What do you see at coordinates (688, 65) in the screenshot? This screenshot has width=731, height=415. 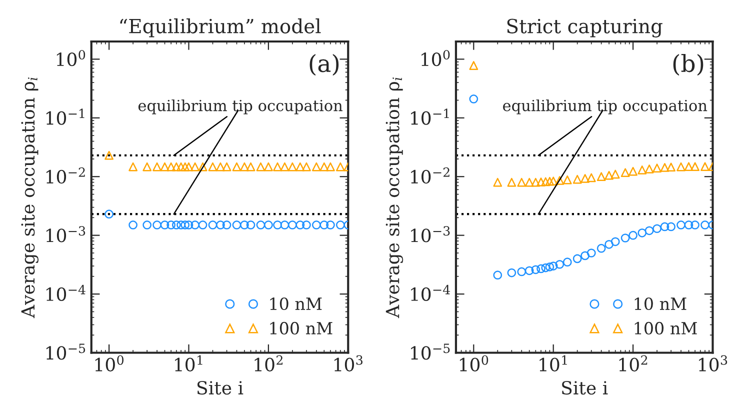 I see `annotation: (b)` at bounding box center [688, 65].